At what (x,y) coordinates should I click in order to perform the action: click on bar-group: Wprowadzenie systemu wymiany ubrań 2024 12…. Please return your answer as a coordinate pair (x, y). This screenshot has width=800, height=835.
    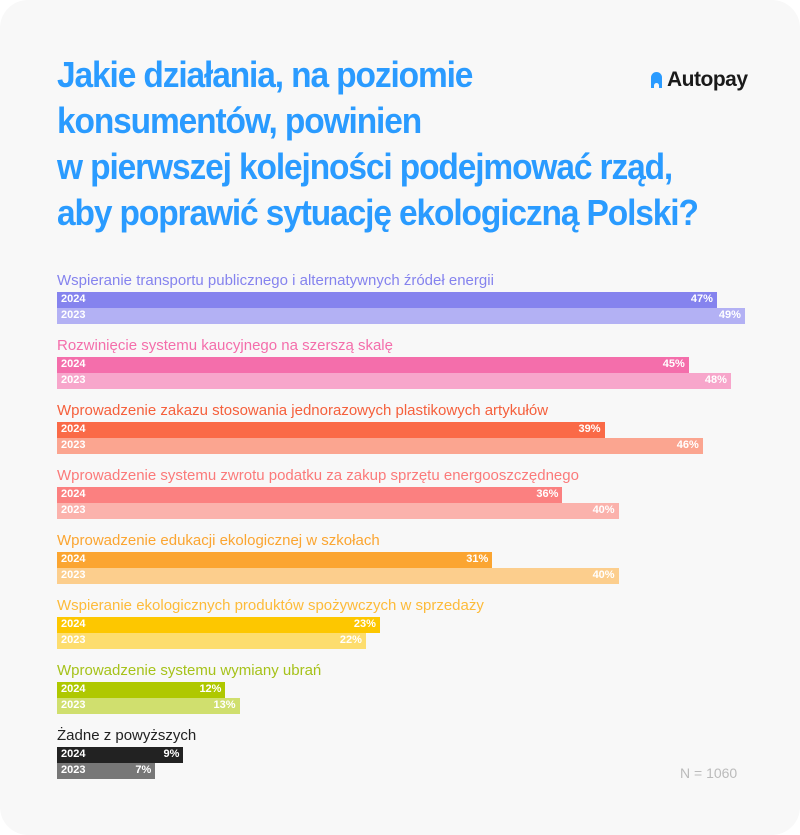
    Looking at the image, I should click on (417, 690).